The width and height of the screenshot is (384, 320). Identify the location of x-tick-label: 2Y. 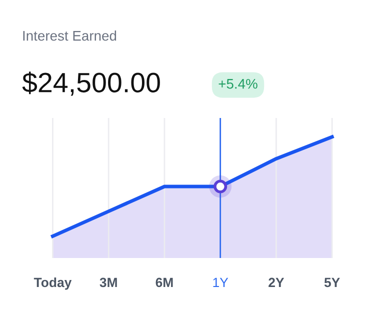
(276, 283).